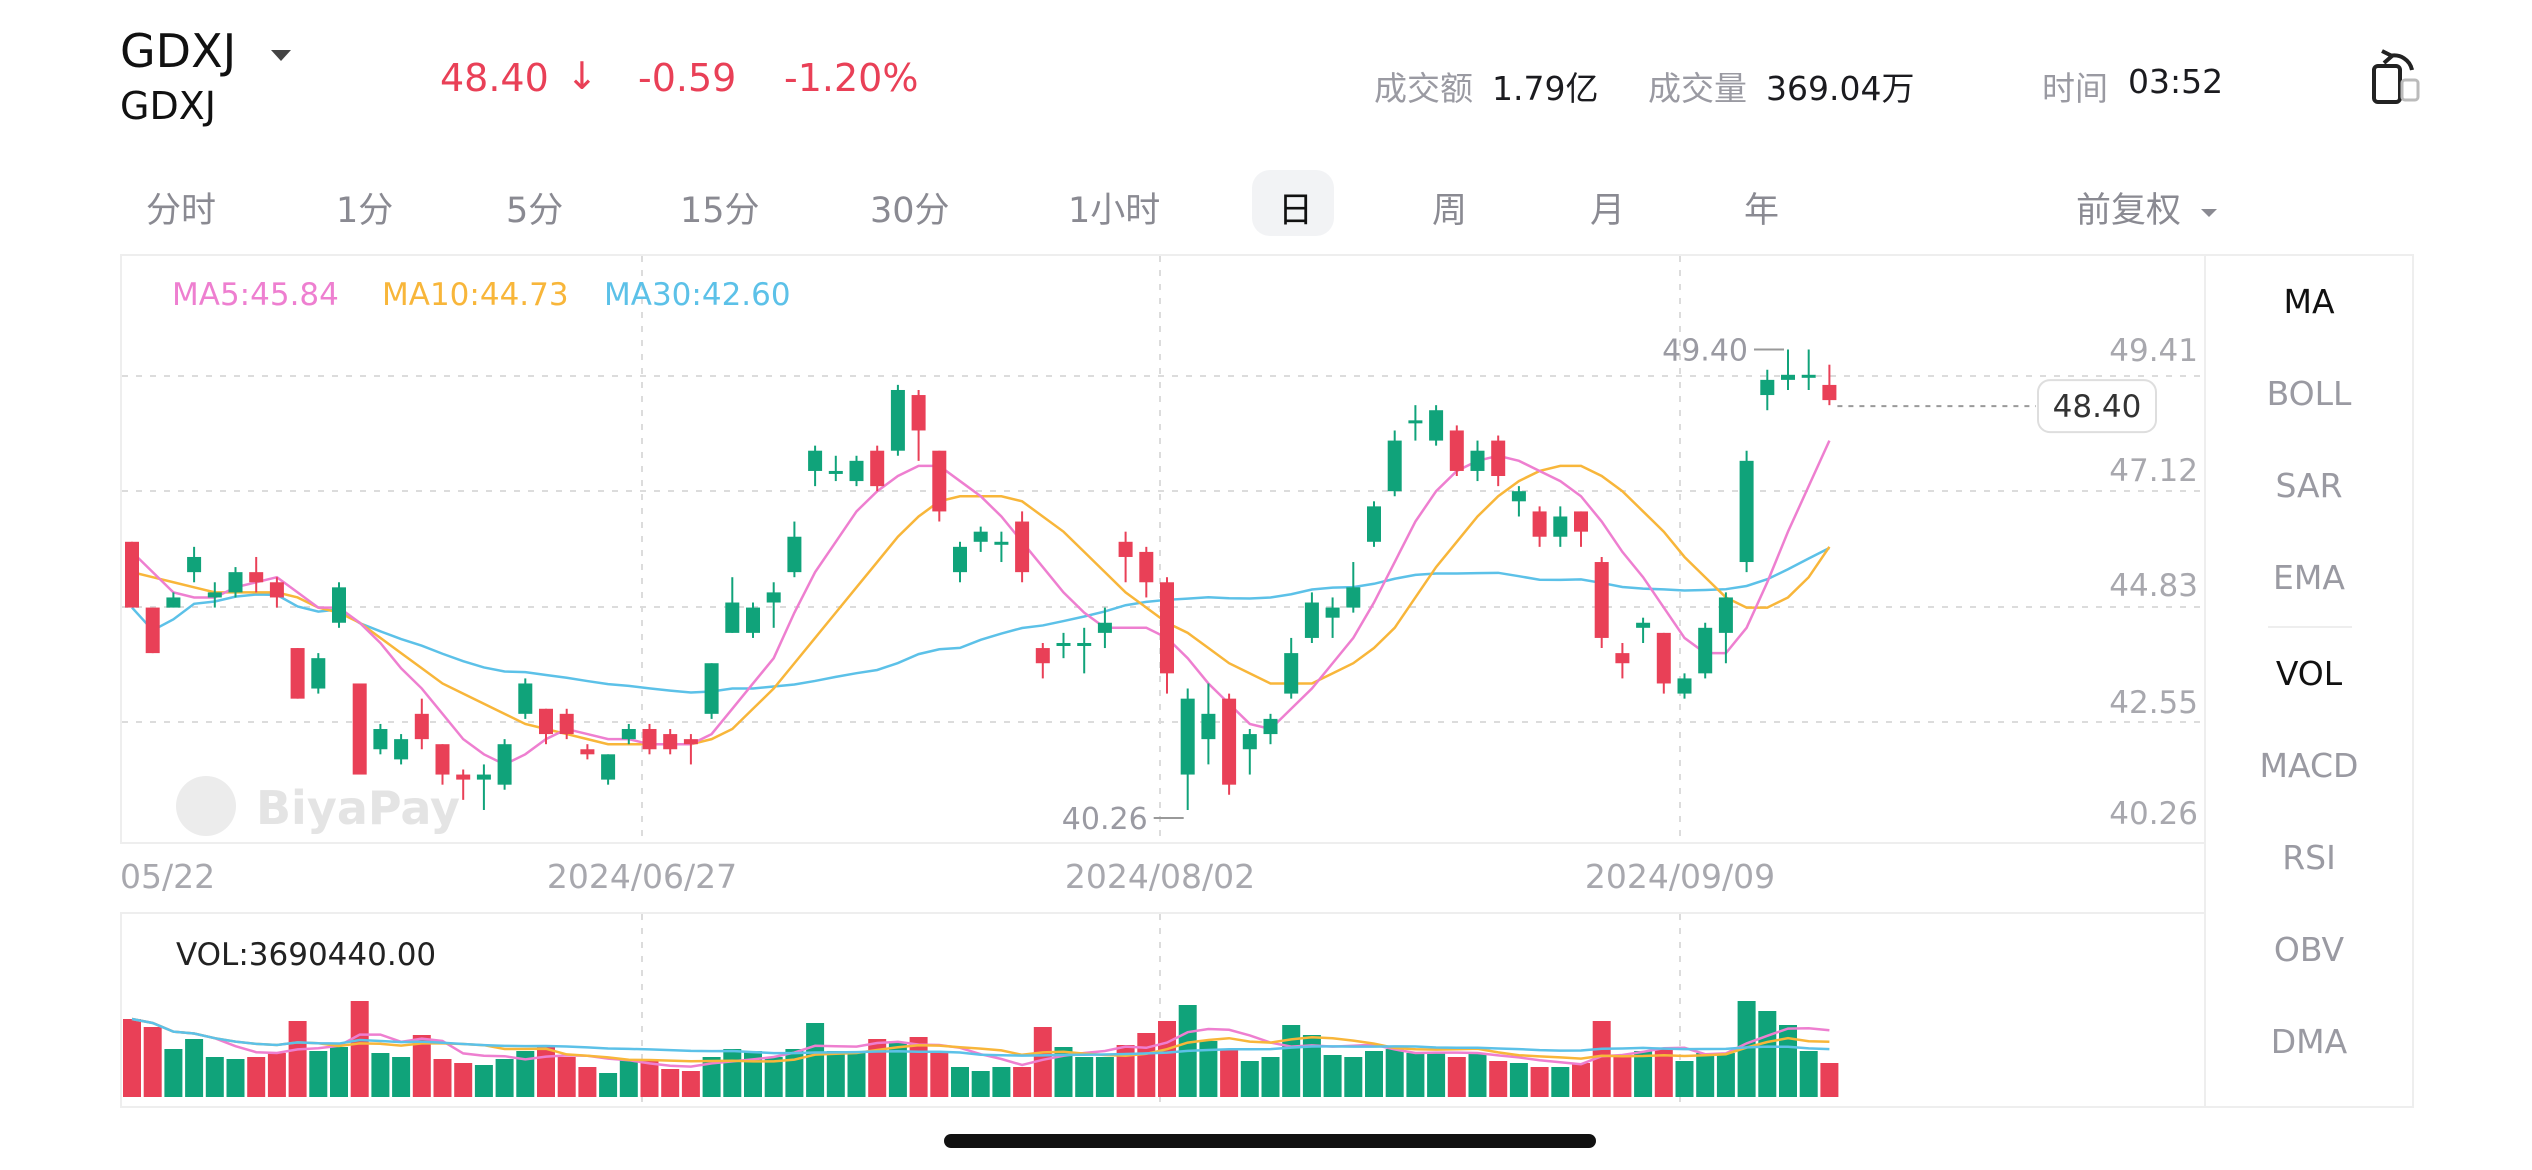 This screenshot has height=1170, width=2532. I want to click on tab-0: 分时, so click(181, 211).